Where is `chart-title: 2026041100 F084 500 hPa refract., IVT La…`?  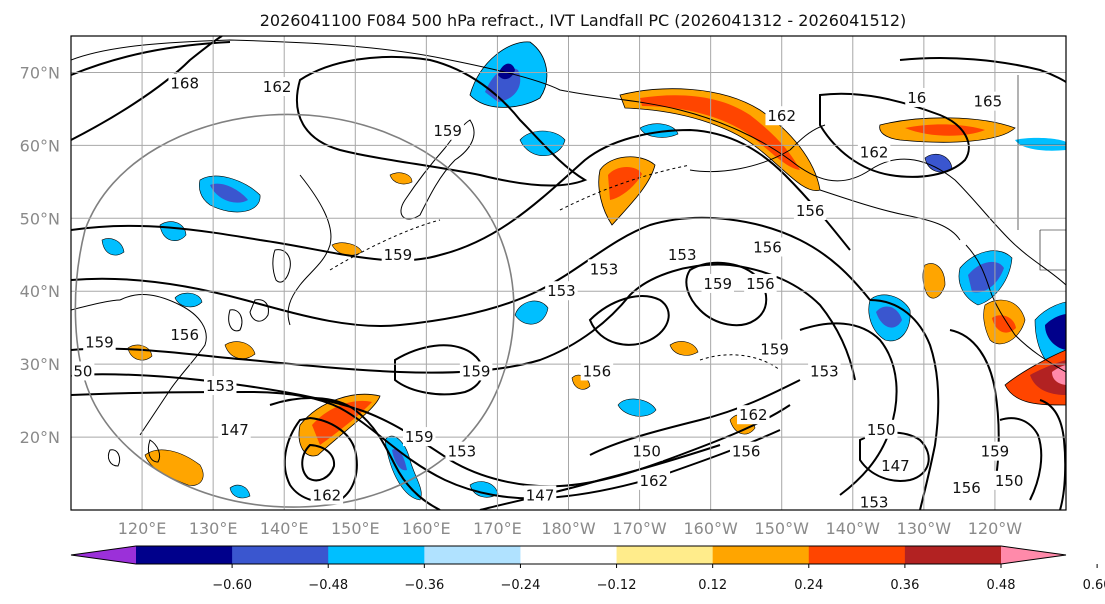
chart-title: 2026041100 F084 500 hPa refract., IVT La… is located at coordinates (583, 20).